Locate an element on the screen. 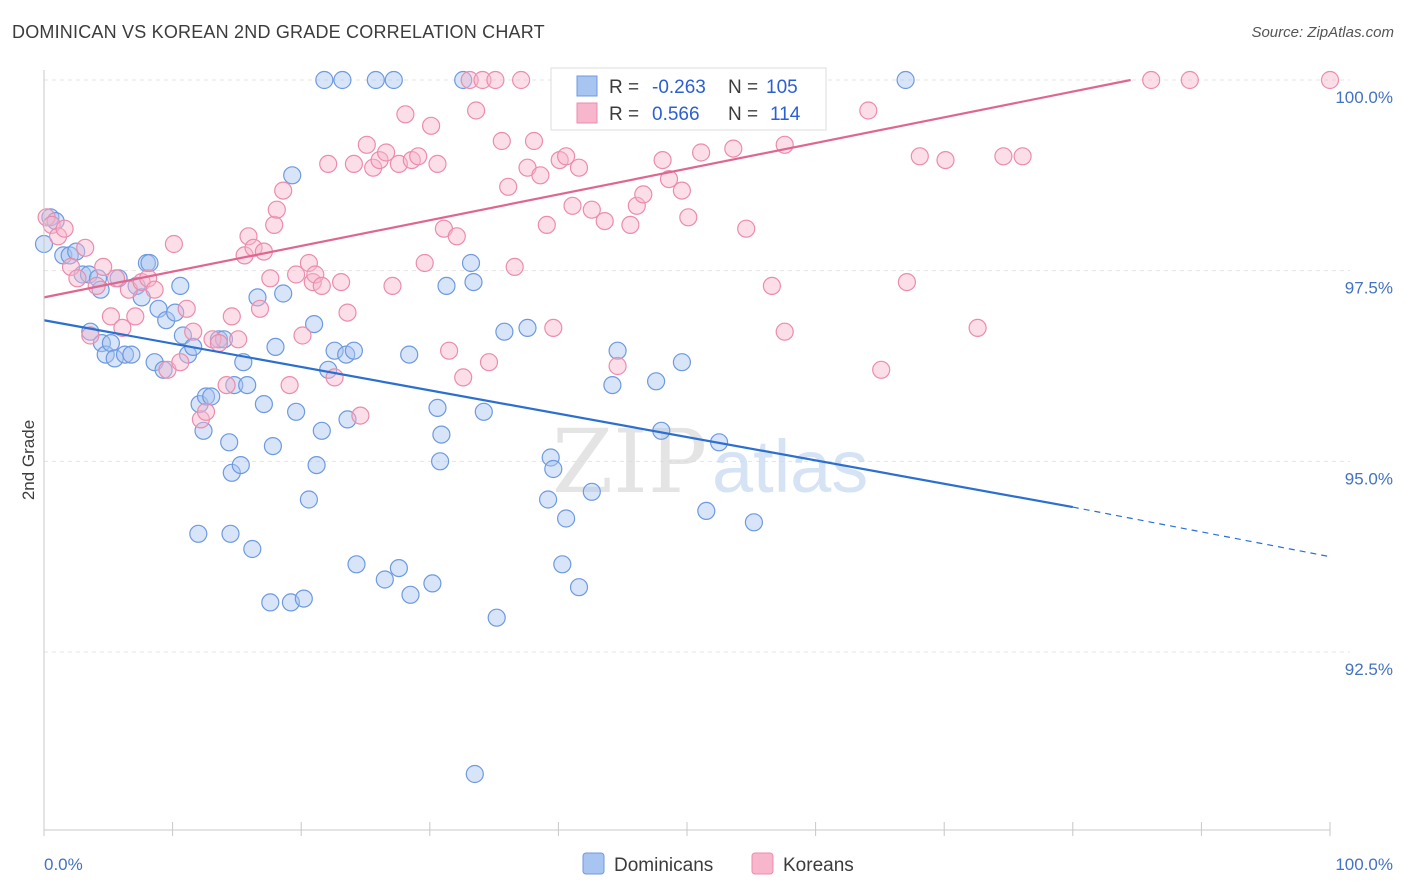 This screenshot has width=1406, height=892. legend-swatch-koreans is located at coordinates (587, 113).